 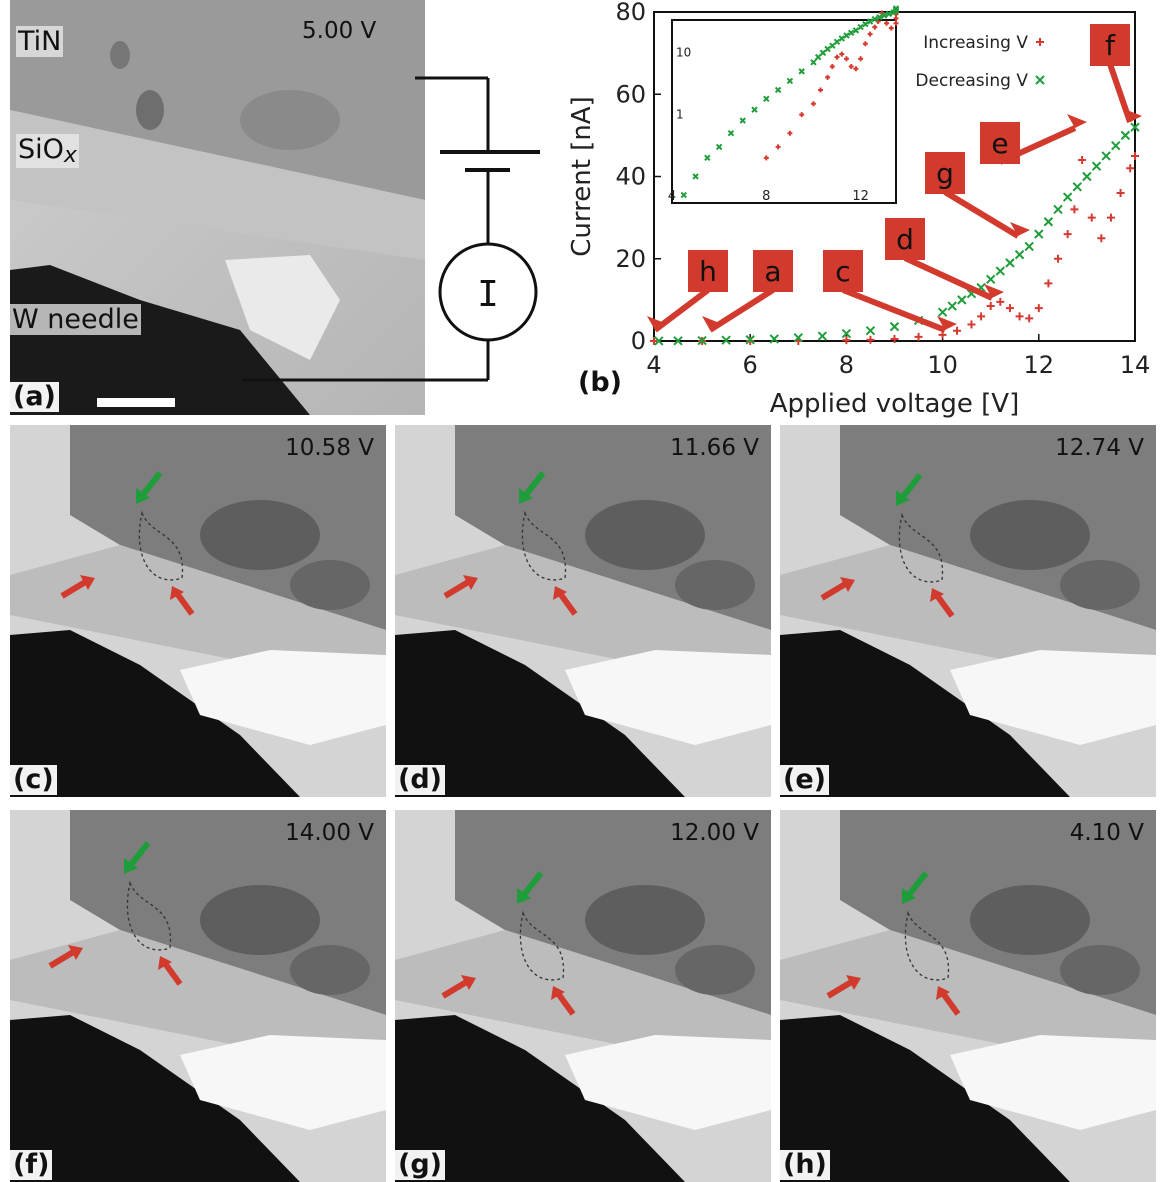 What do you see at coordinates (638, 341) in the screenshot?
I see `y-tick-label: 0` at bounding box center [638, 341].